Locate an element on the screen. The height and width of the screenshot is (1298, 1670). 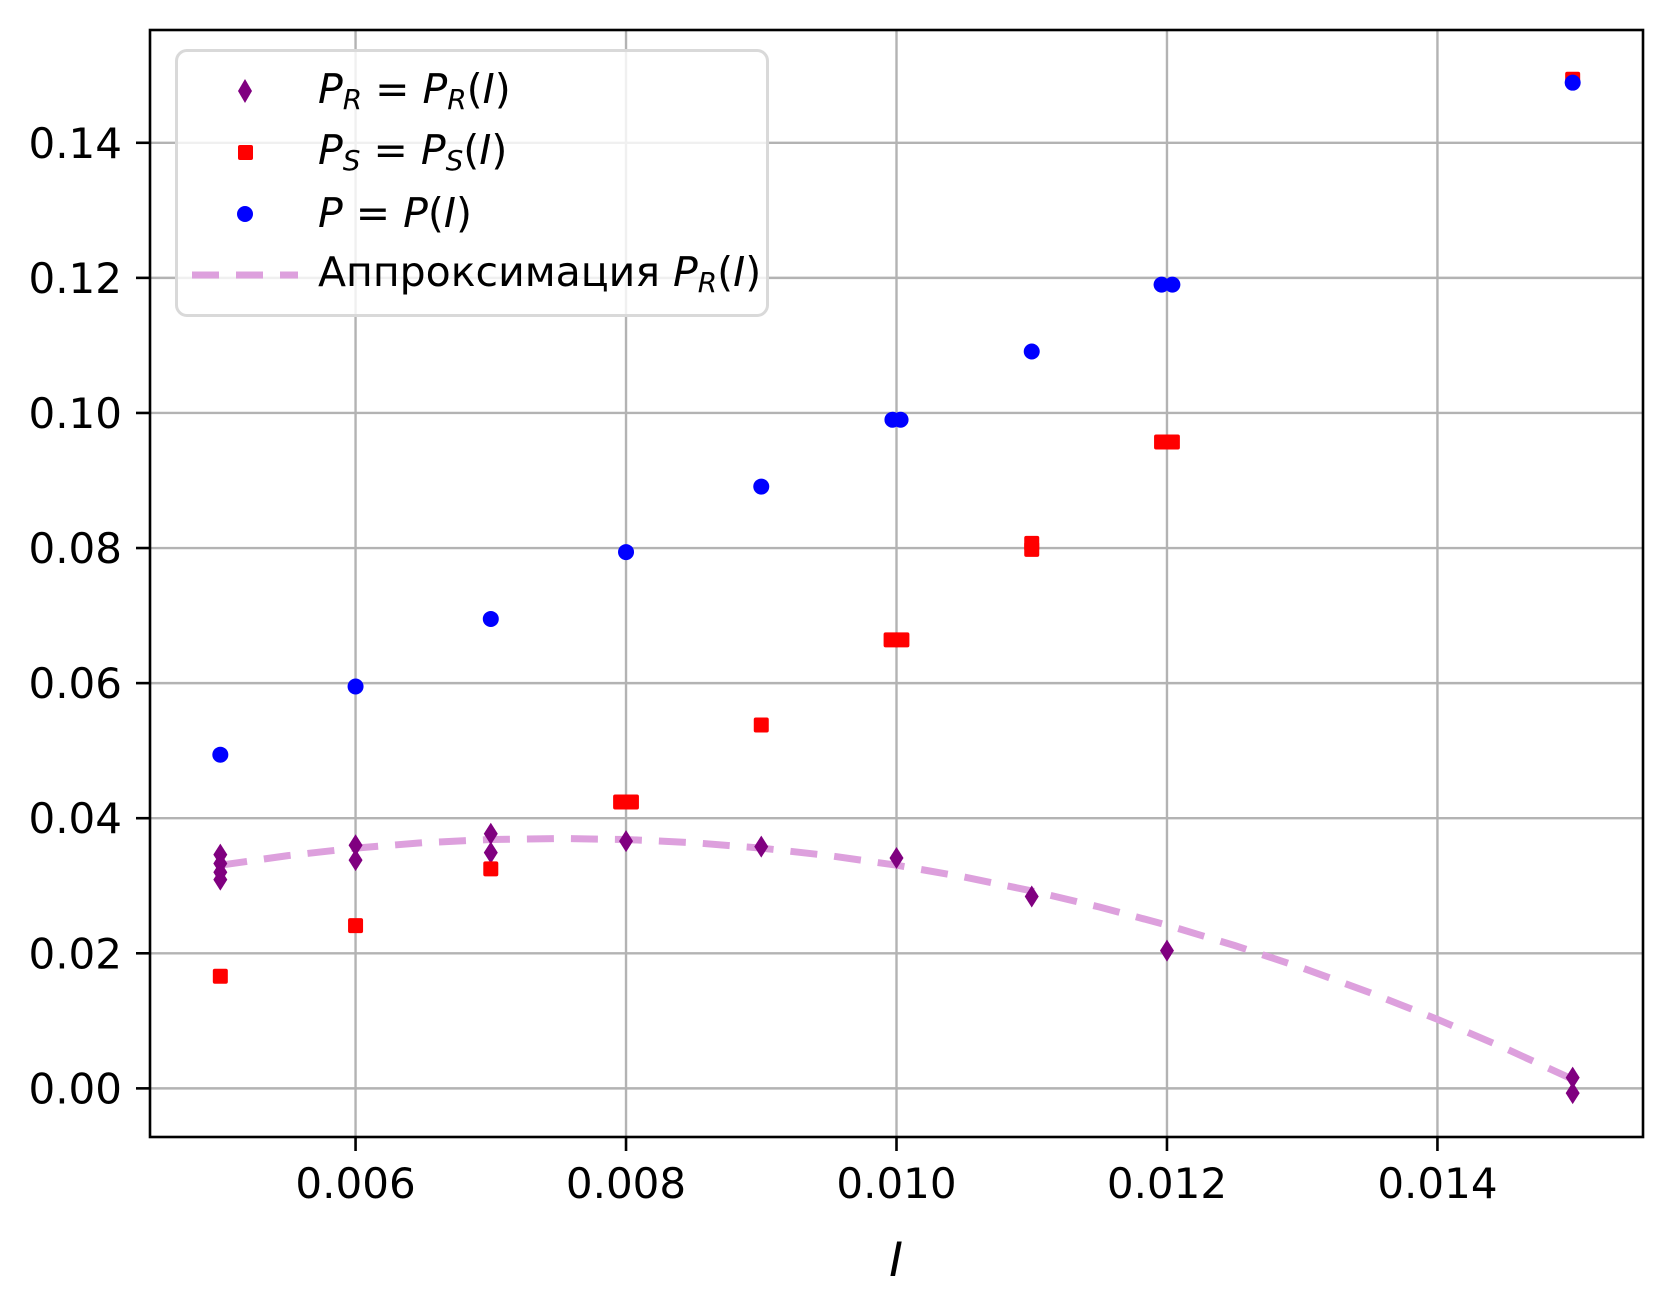
x-axis-label: I is located at coordinates (896, 1260).